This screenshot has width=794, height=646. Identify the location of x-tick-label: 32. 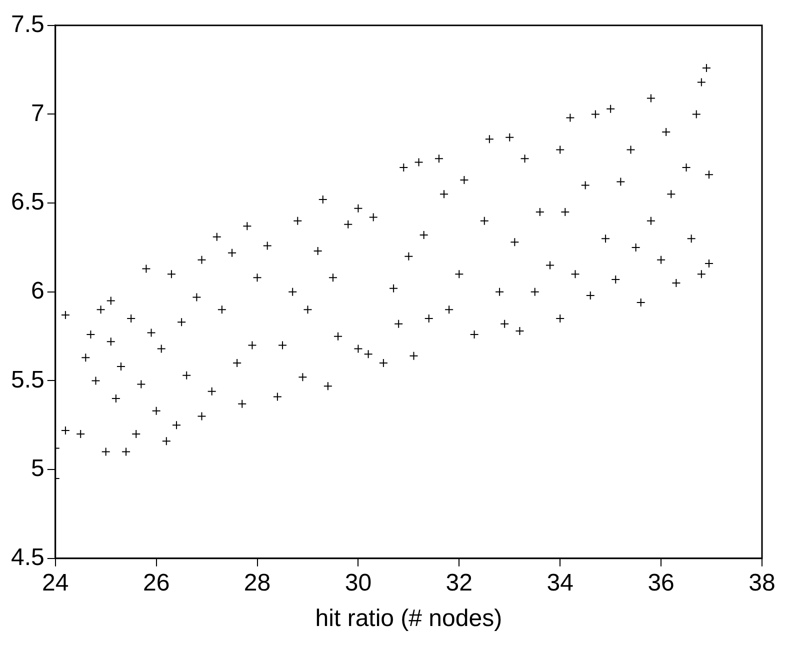
(459, 582).